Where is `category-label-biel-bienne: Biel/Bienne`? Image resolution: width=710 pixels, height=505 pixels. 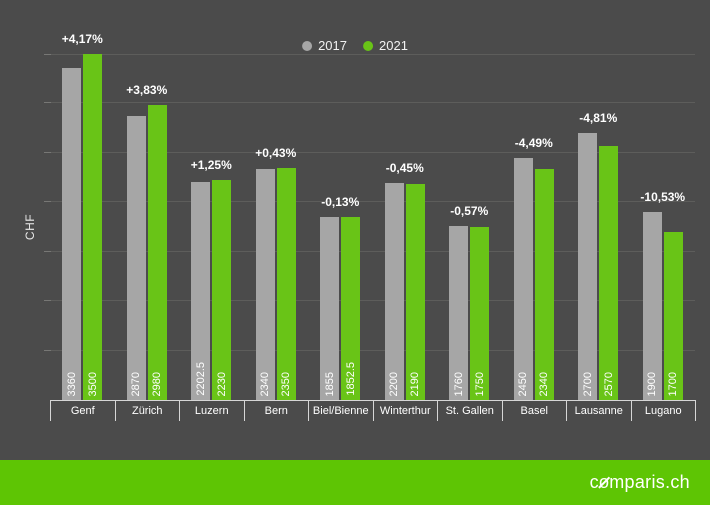 category-label-biel-bienne: Biel/Bienne is located at coordinates (340, 411).